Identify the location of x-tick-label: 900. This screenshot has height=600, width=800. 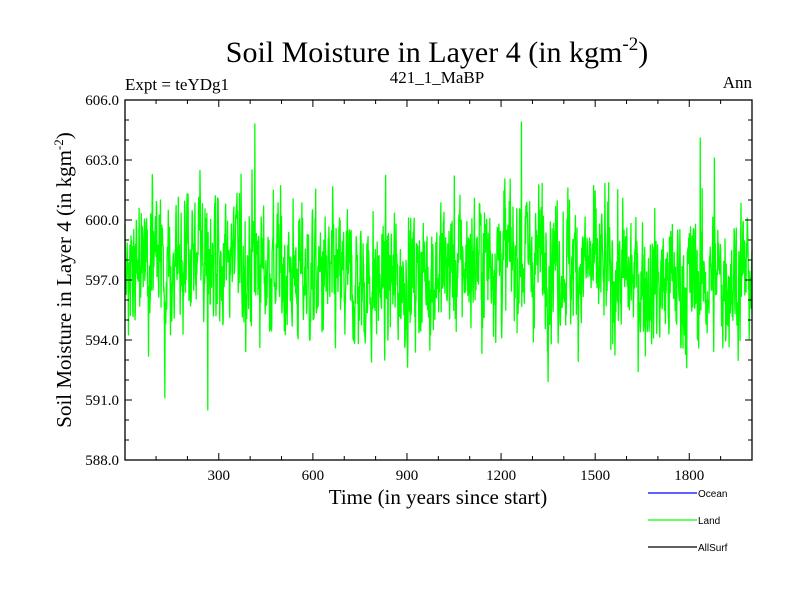
(407, 476).